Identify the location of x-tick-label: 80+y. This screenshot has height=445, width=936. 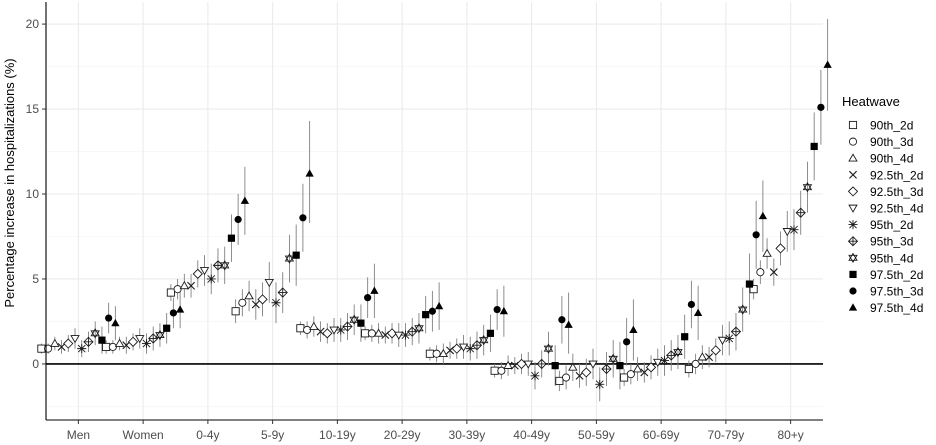
(790, 435).